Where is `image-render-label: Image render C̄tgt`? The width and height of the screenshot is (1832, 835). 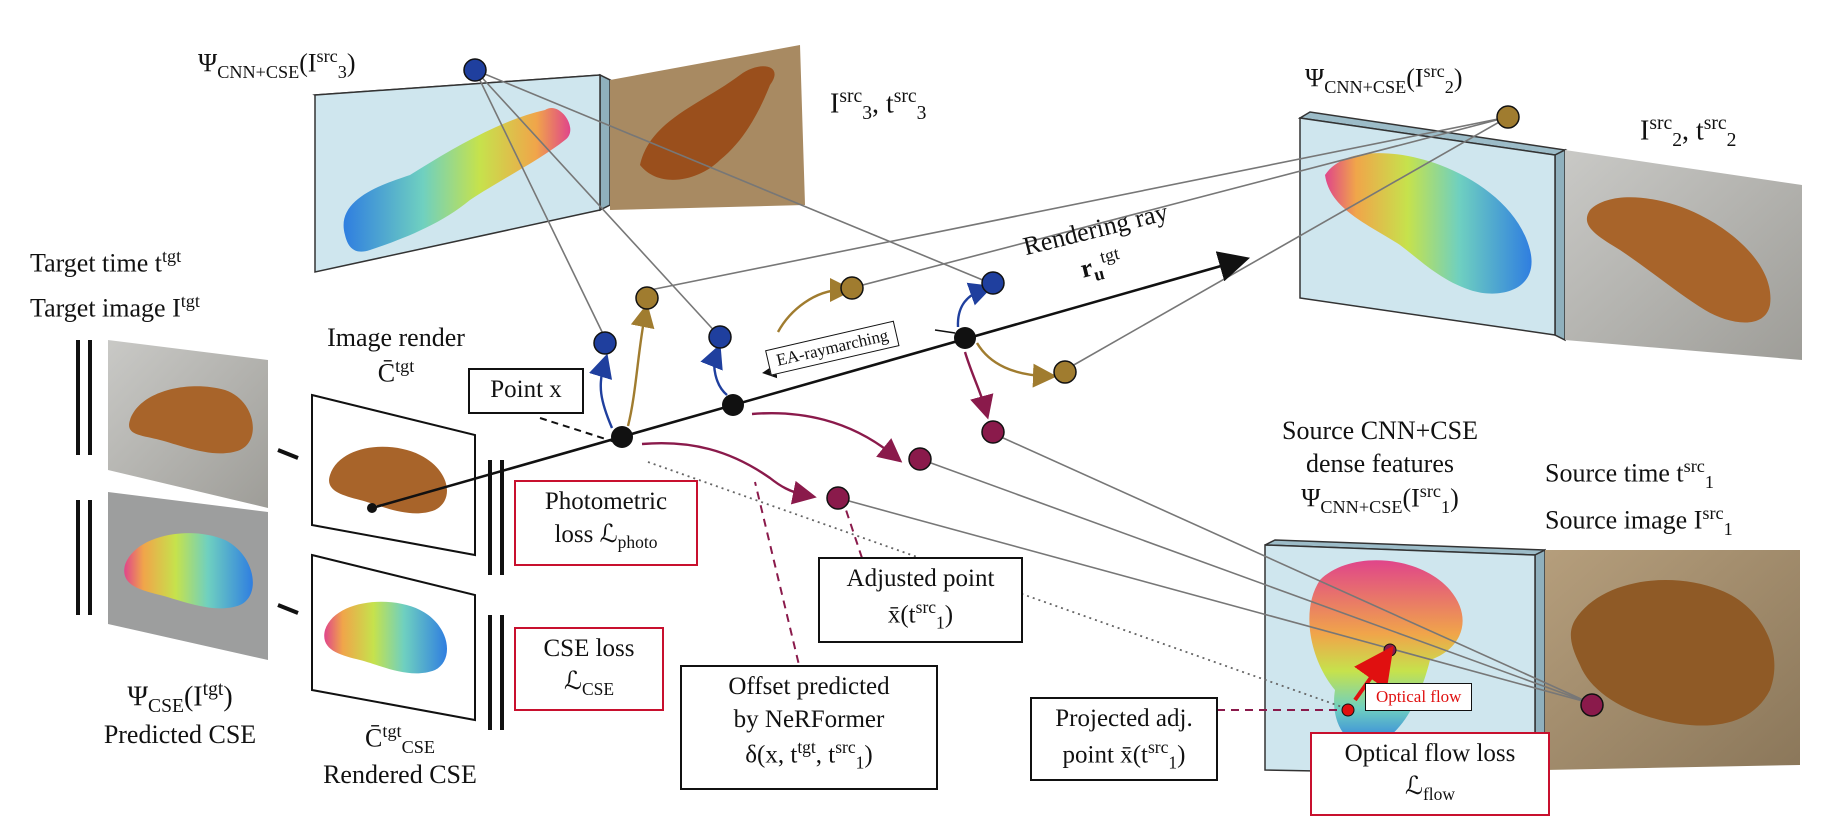 image-render-label: Image render C̄tgt is located at coordinates (396, 355).